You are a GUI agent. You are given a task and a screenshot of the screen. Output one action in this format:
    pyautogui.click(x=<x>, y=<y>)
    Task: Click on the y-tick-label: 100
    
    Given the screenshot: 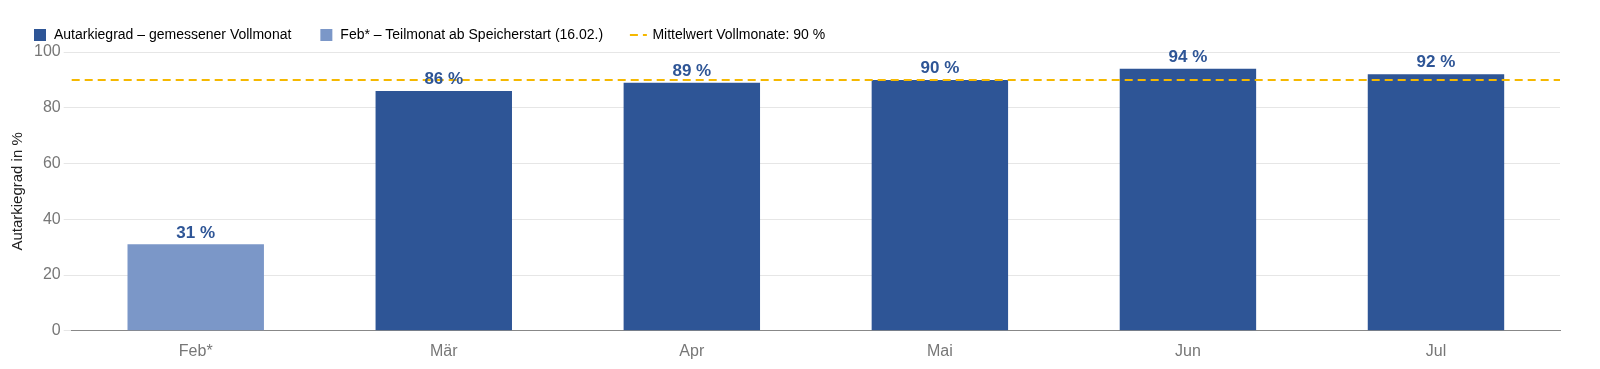 What is the action you would take?
    pyautogui.click(x=47, y=51)
    